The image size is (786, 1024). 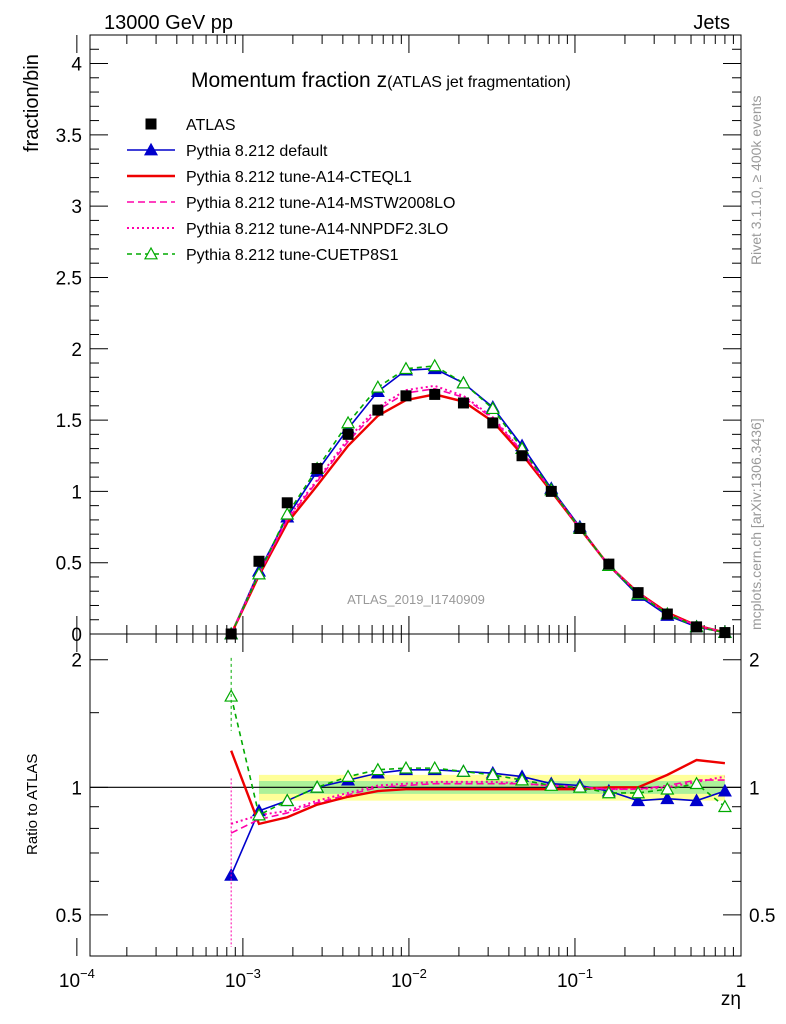 I want to click on side-rivet: Rivet 3.1.10, ≥ 400k events, so click(x=756, y=180).